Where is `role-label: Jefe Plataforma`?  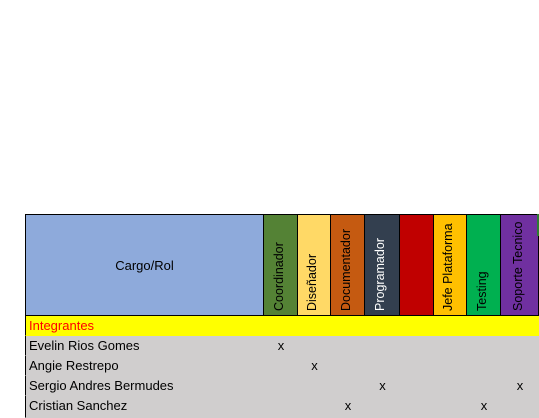
role-label: Jefe Plataforma is located at coordinates (448, 267).